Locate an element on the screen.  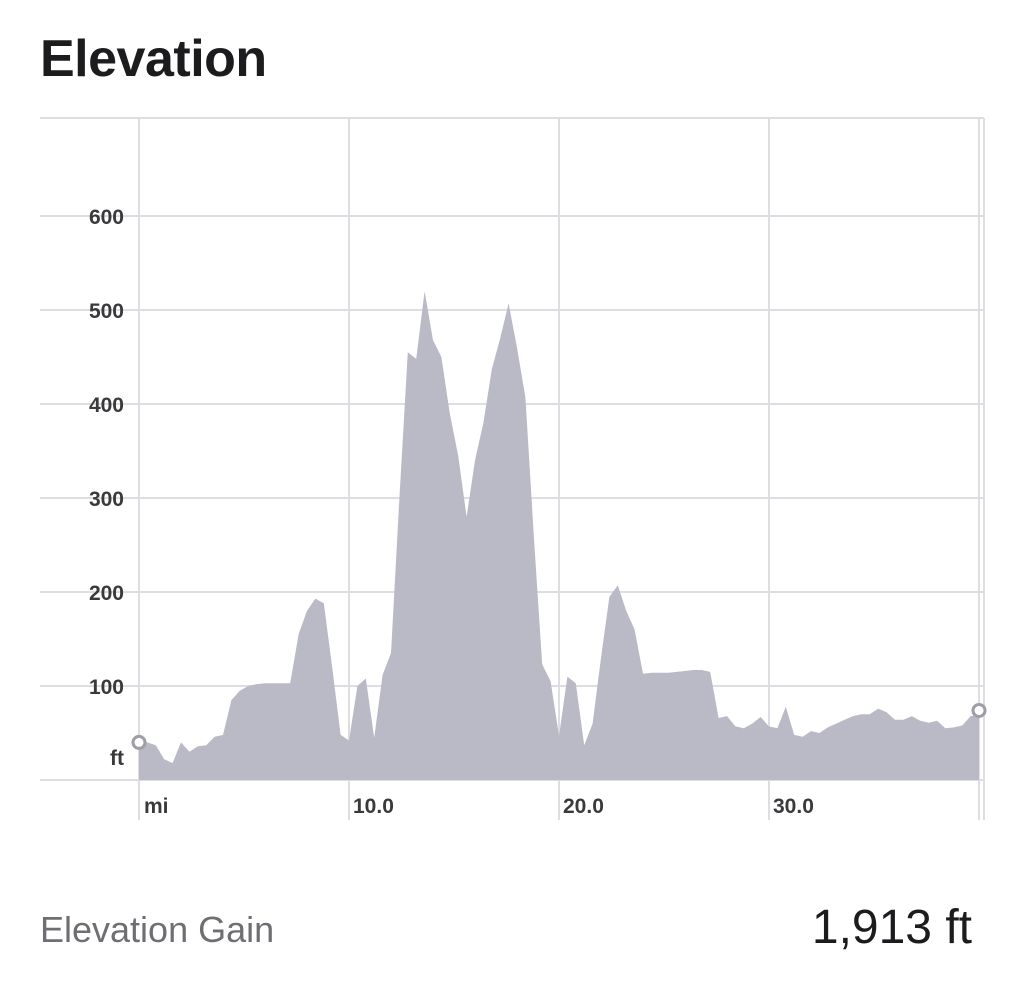
y-unit-label: ft is located at coordinates (117, 758).